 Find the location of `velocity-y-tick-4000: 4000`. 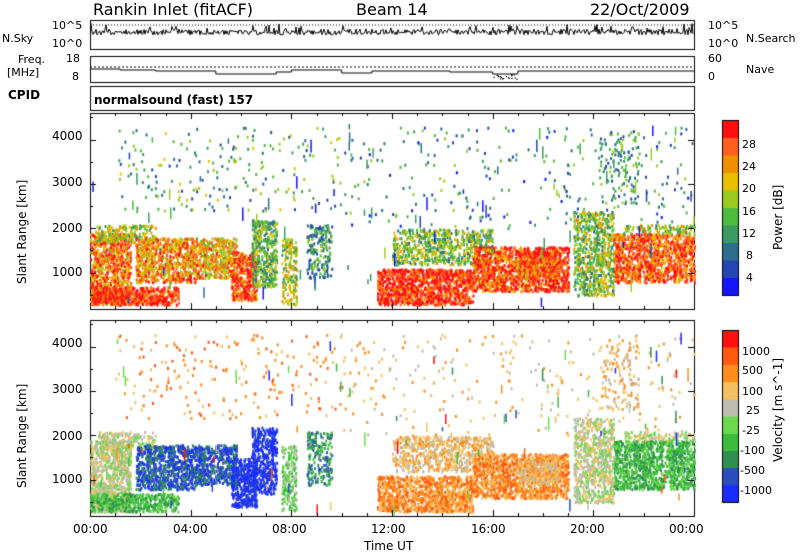

velocity-y-tick-4000: 4000 is located at coordinates (67, 343).